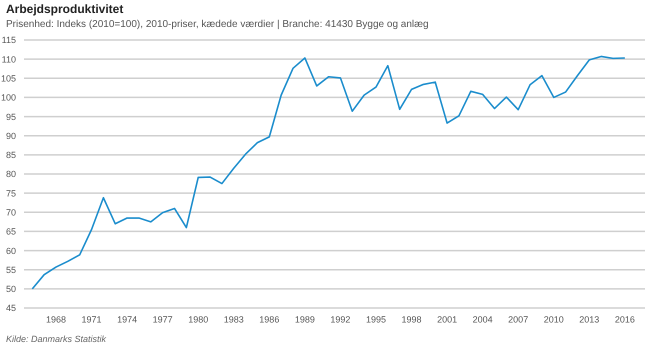 This screenshot has width=650, height=350. Describe the element at coordinates (8, 78) in the screenshot. I see `y-tick-label: 105` at that location.